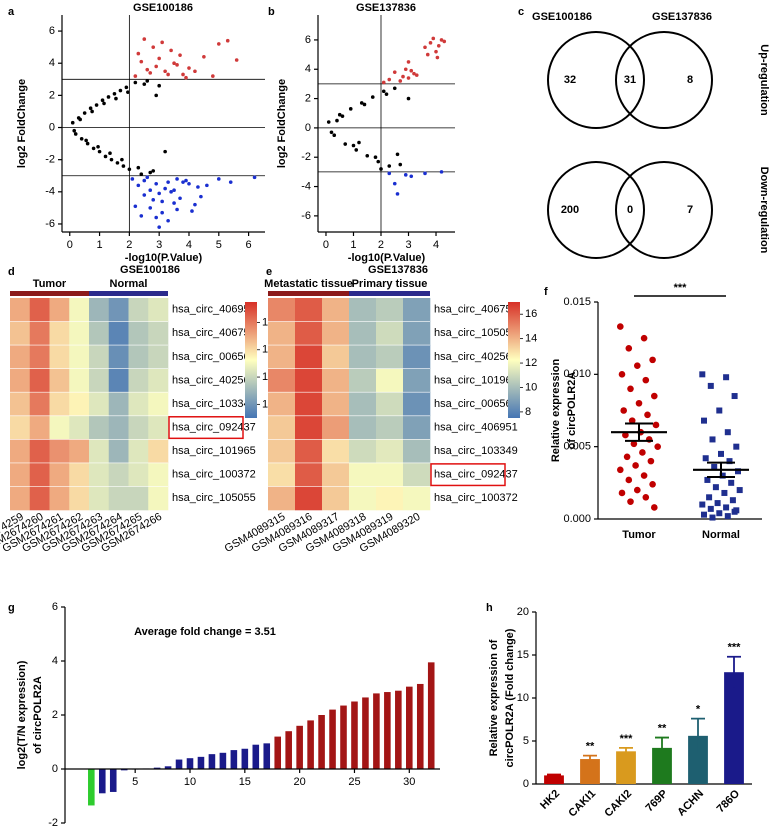 The width and height of the screenshot is (777, 832). Describe the element at coordinates (354, 782) in the screenshot. I see `x-tick-label: 25` at that location.